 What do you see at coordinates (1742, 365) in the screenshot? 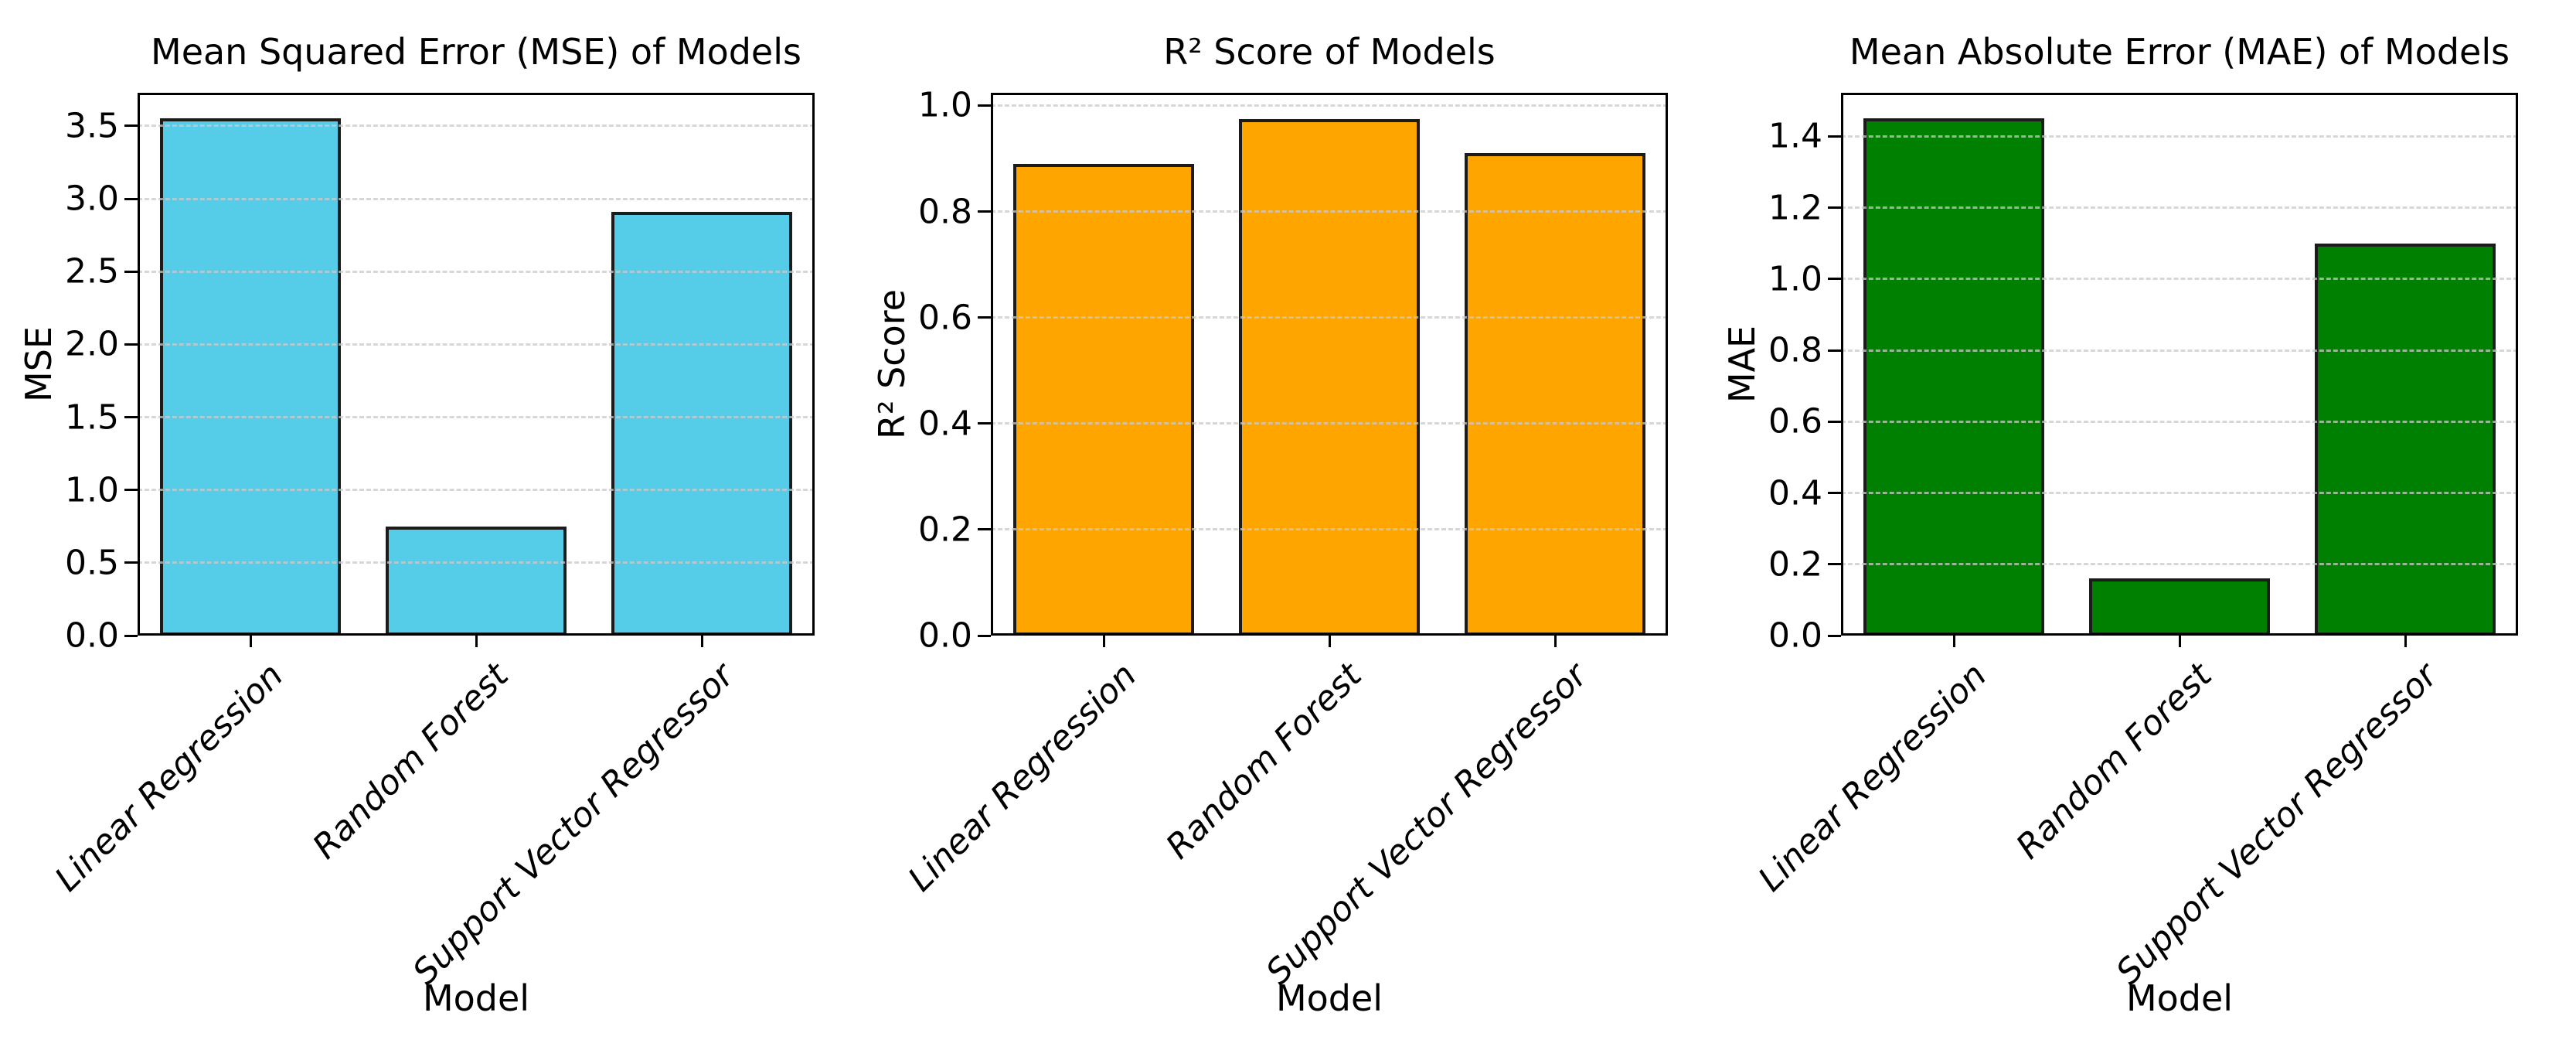
I see `y-axis-label: MAE` at bounding box center [1742, 365].